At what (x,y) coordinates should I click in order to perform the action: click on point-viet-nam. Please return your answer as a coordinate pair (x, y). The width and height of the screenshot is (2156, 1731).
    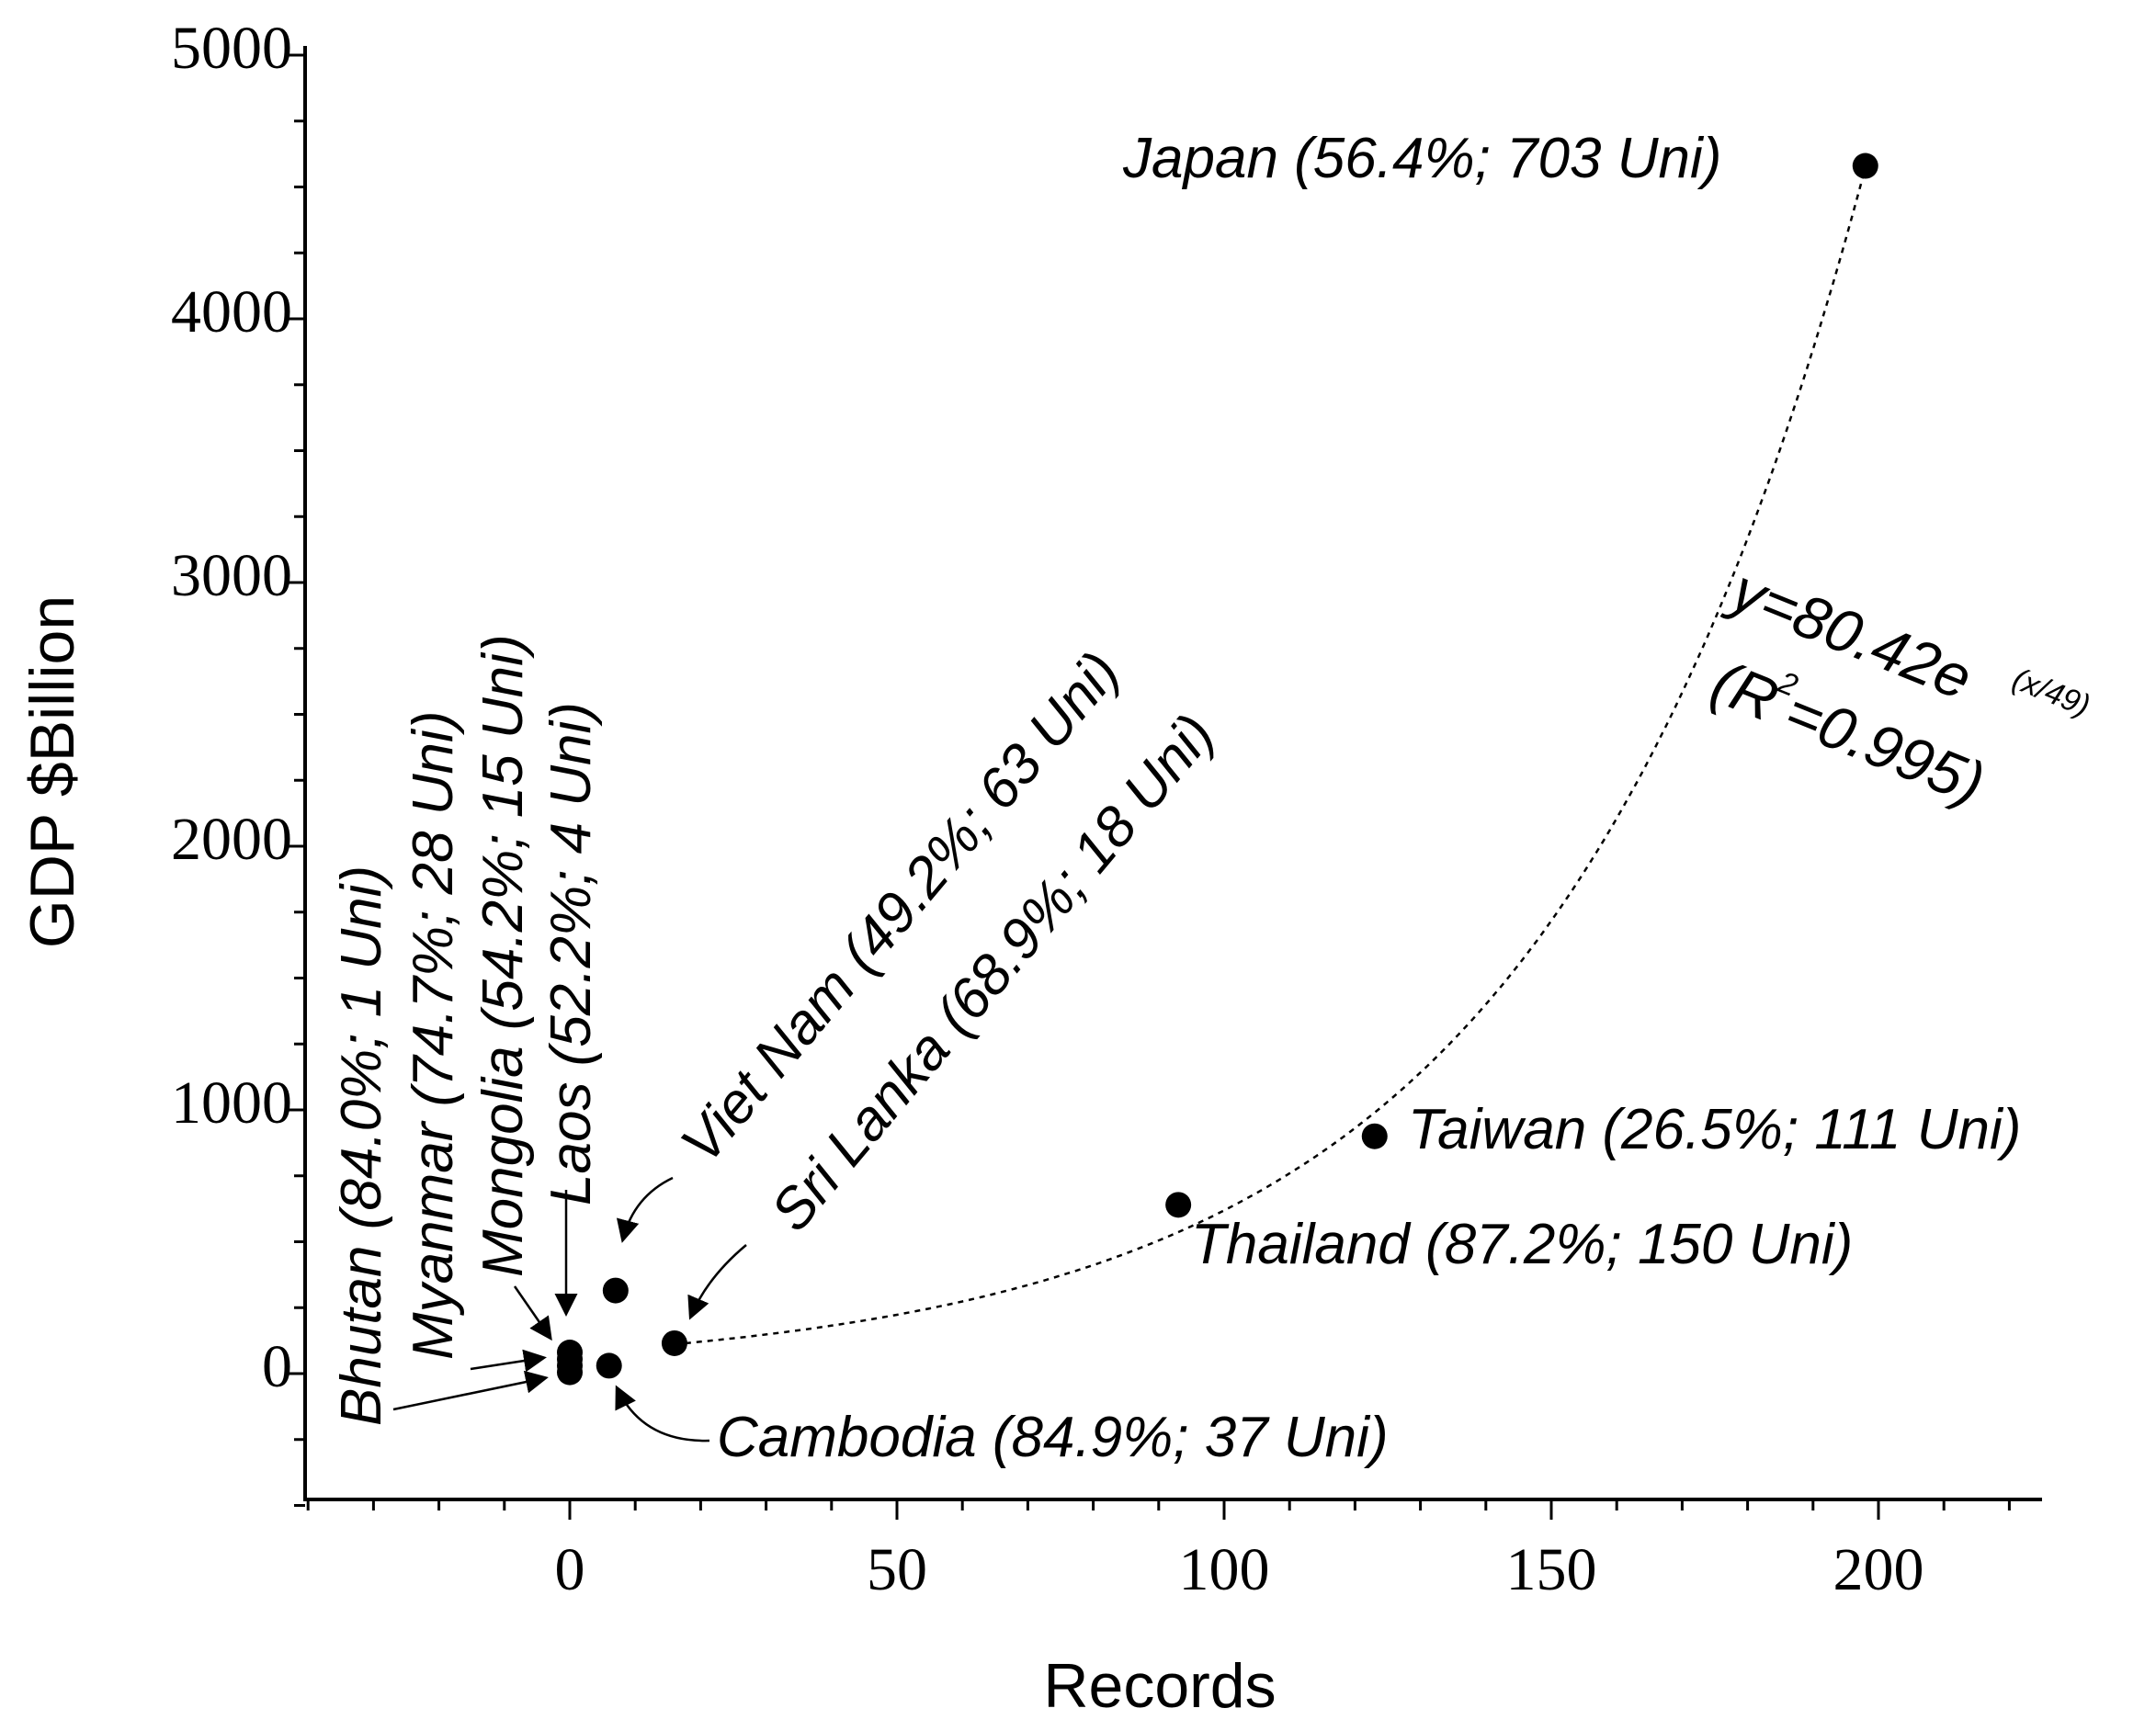
    Looking at the image, I should click on (615, 1290).